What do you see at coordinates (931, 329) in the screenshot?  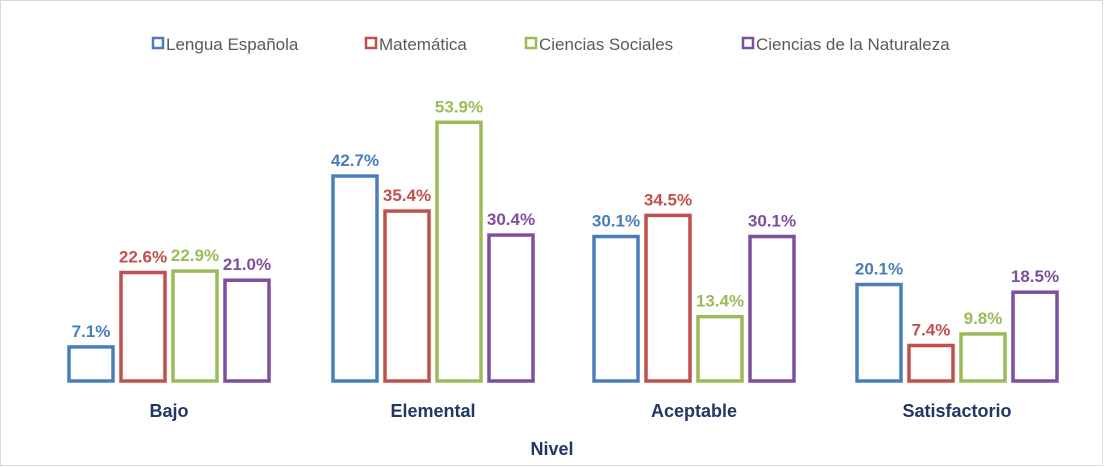 I see `data-label: 7.4%` at bounding box center [931, 329].